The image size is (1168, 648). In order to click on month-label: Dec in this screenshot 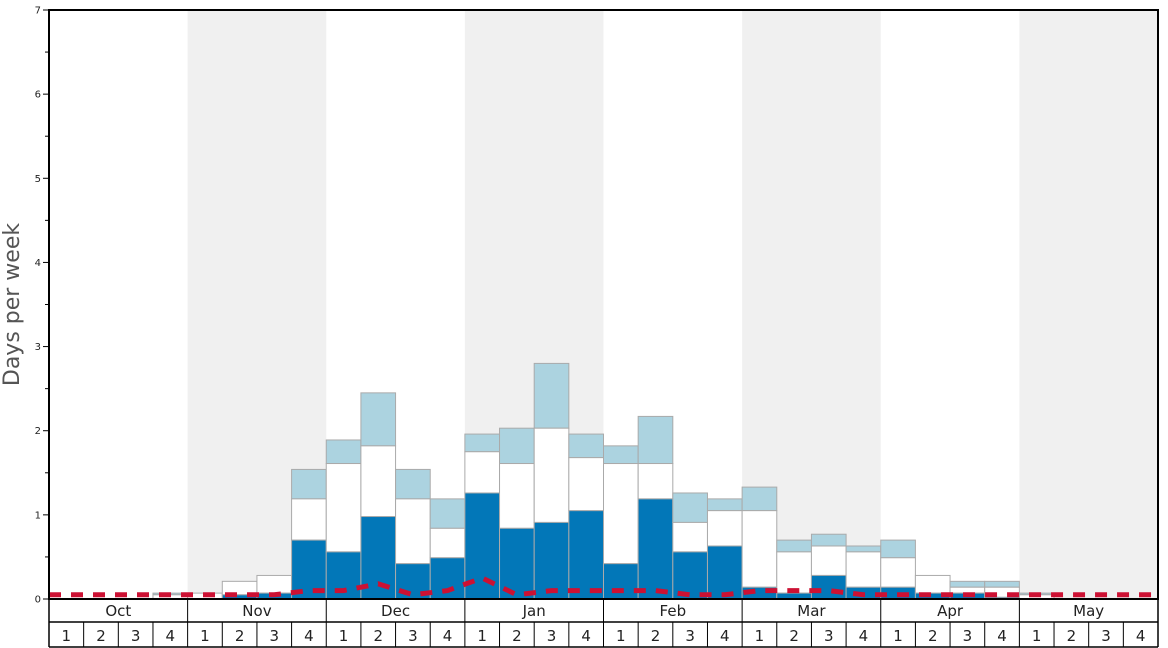, I will do `click(395, 611)`.